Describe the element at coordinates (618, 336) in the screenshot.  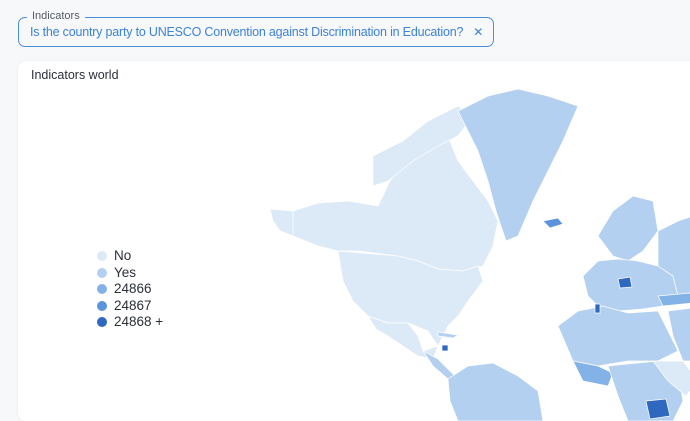
I see `region-north-africa` at that location.